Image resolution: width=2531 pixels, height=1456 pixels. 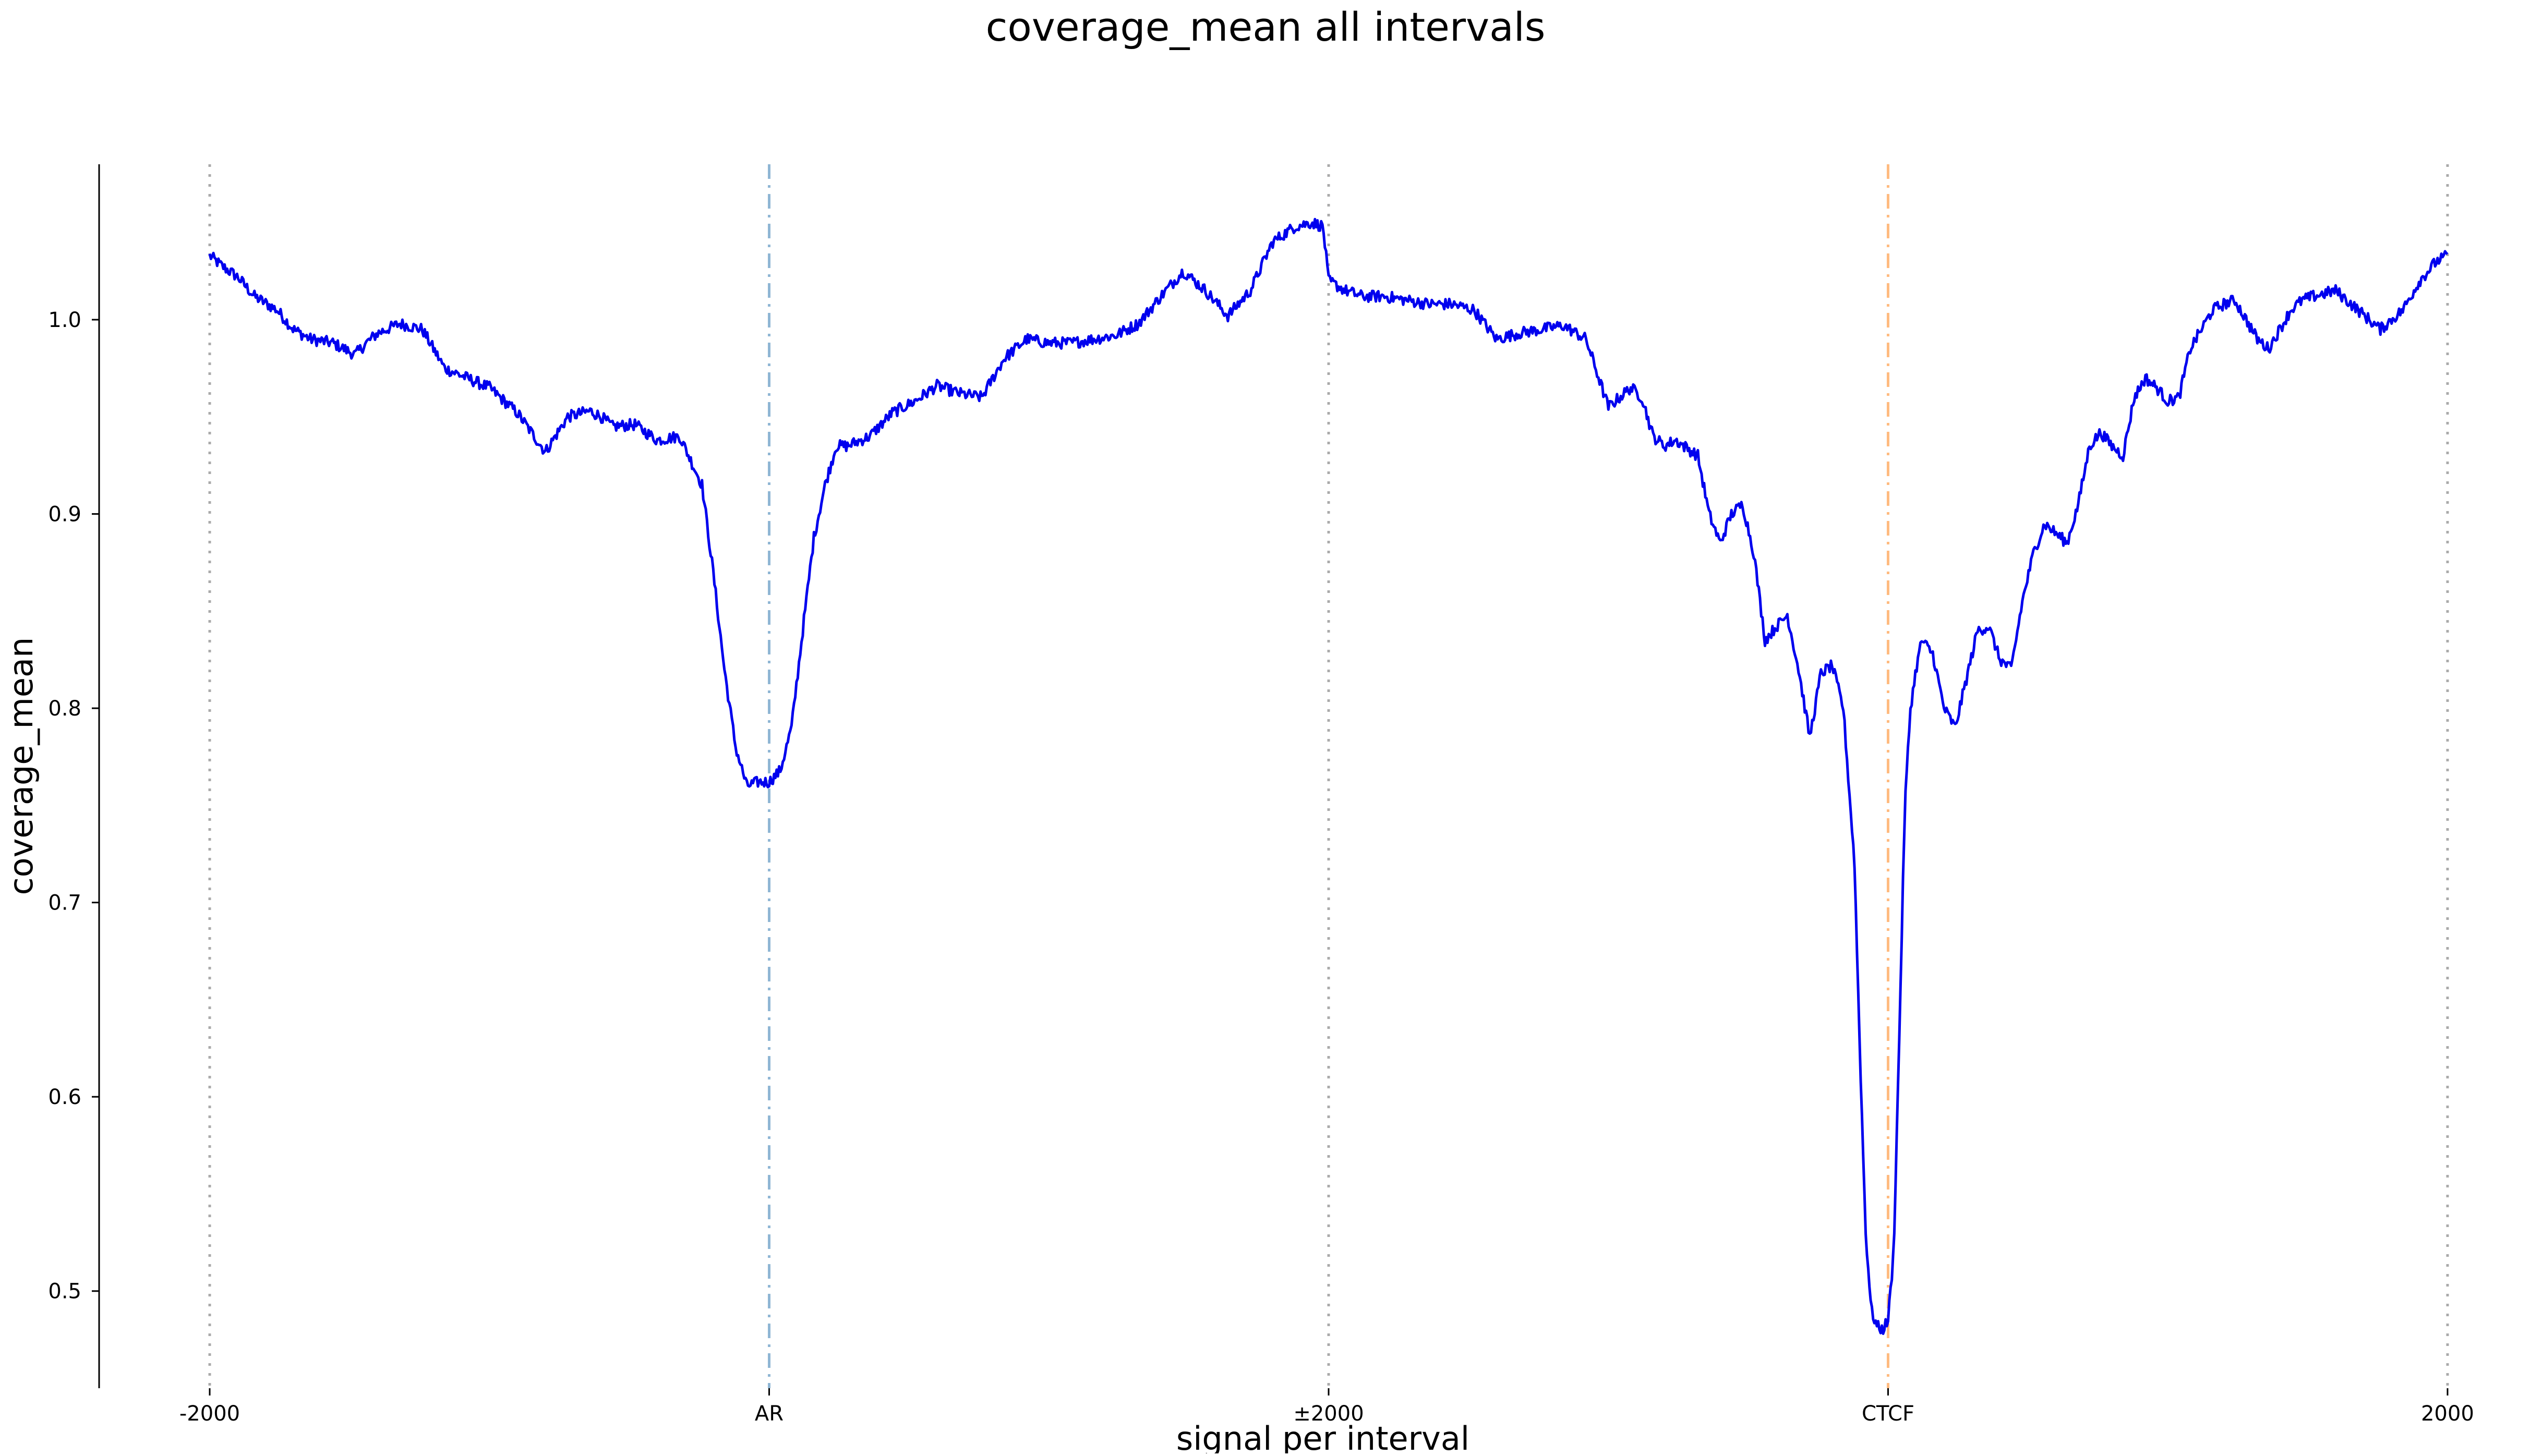 What do you see at coordinates (64, 320) in the screenshot?
I see `y-tick-label-5: 1.0` at bounding box center [64, 320].